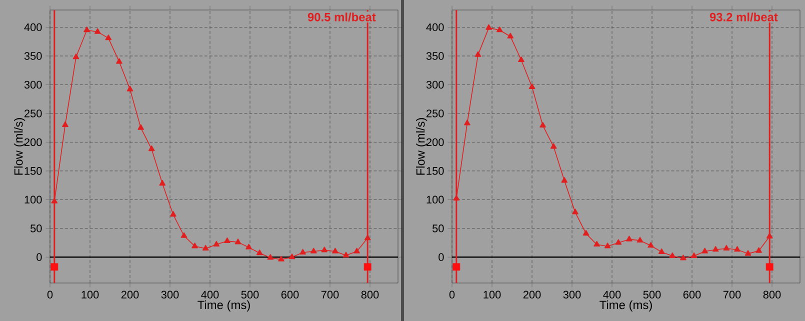  Describe the element at coordinates (342, 17) in the screenshot. I see `annotation: 90.5 ml/beat` at that location.